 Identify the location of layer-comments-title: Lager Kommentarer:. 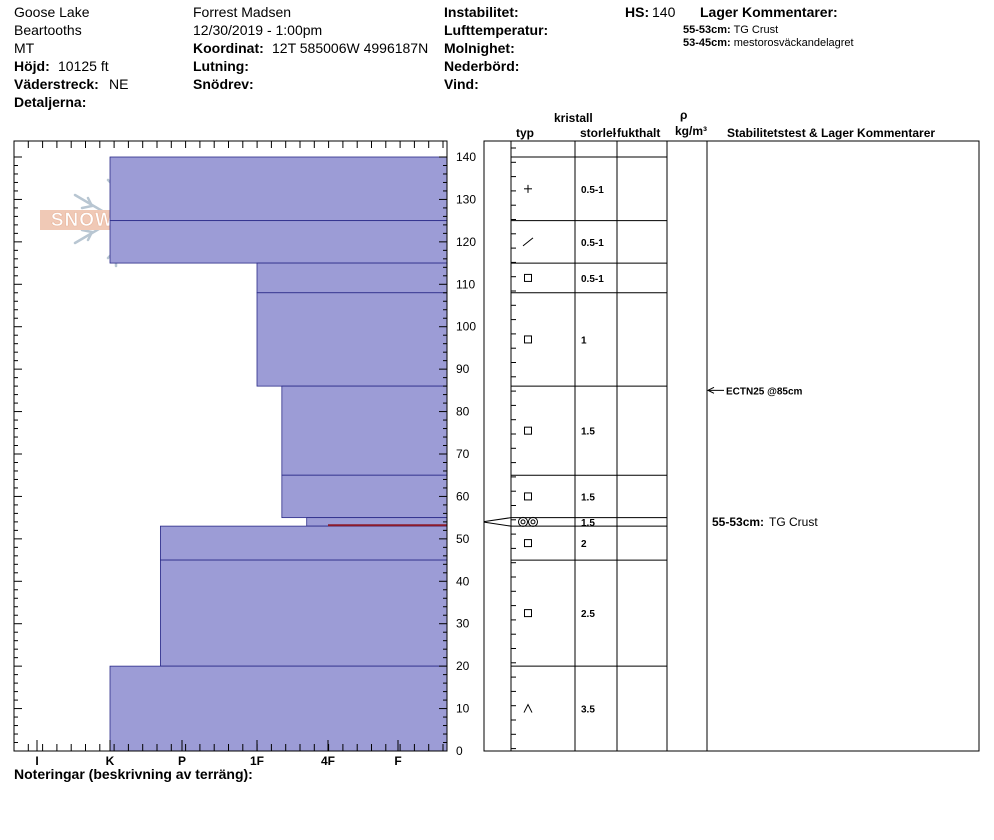
(769, 12).